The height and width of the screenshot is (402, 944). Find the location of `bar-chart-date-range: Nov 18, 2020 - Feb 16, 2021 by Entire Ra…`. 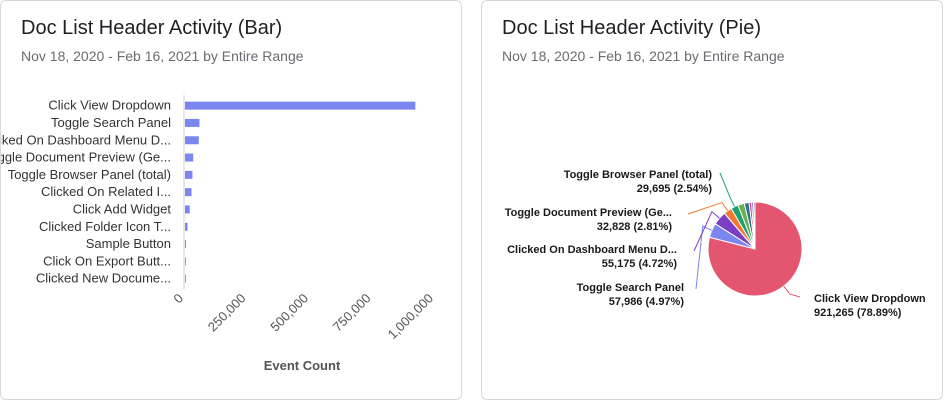

bar-chart-date-range: Nov 18, 2020 - Feb 16, 2021 by Entire Ra… is located at coordinates (162, 56).